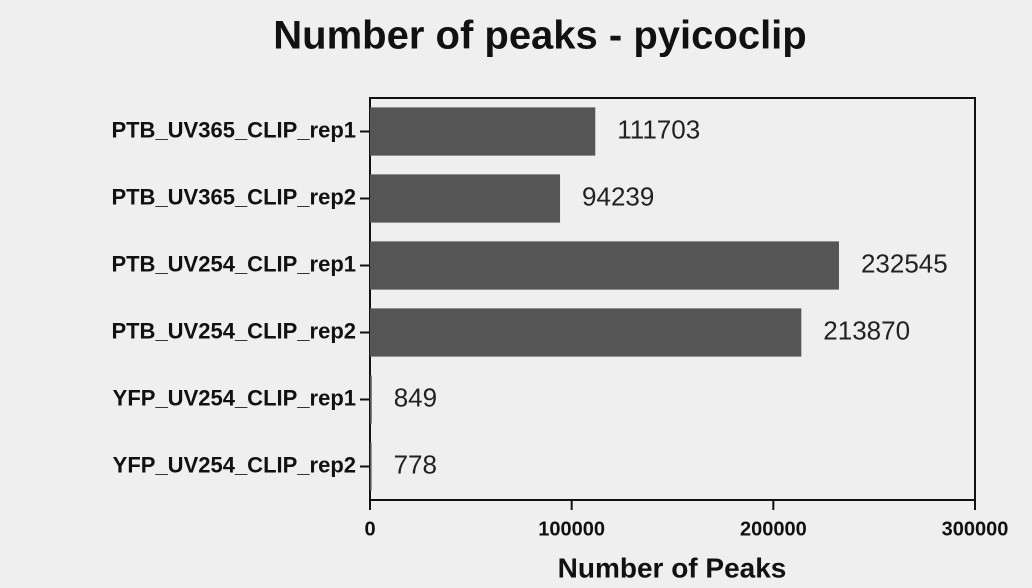  What do you see at coordinates (234, 397) in the screenshot?
I see `y-tick-label: YFP_UV254_CLIP_rep1` at bounding box center [234, 397].